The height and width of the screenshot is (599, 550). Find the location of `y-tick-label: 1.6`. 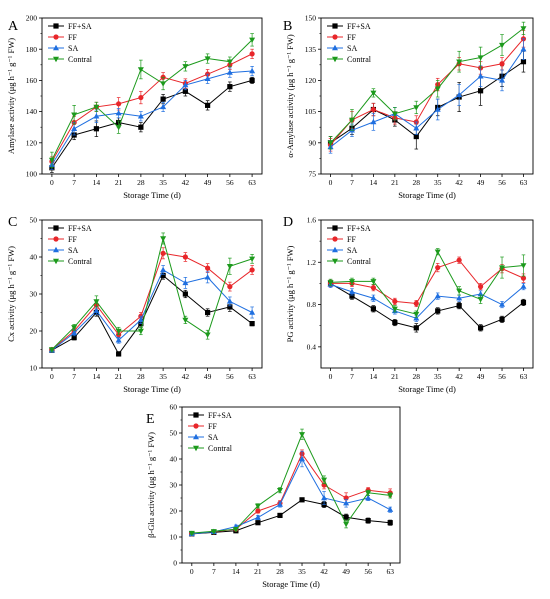

y-tick-label: 1.6 is located at coordinates (312, 220).